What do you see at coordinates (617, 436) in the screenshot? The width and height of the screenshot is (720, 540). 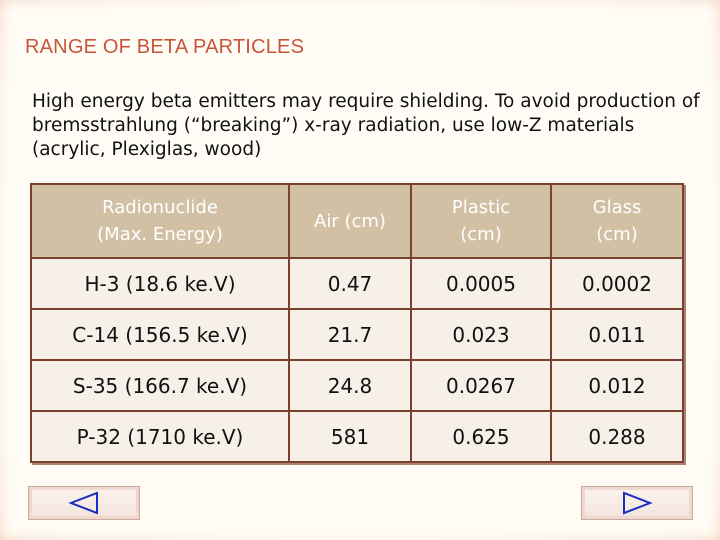 I see `cell-glass: 0.288` at bounding box center [617, 436].